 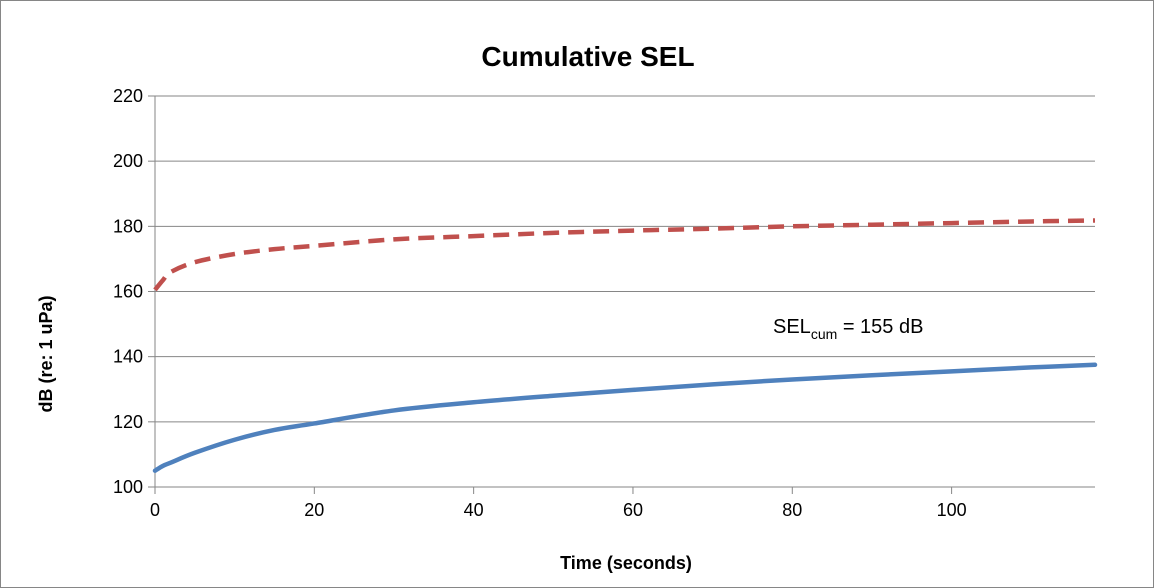 I want to click on annotation-subscript: cum, so click(x=824, y=334).